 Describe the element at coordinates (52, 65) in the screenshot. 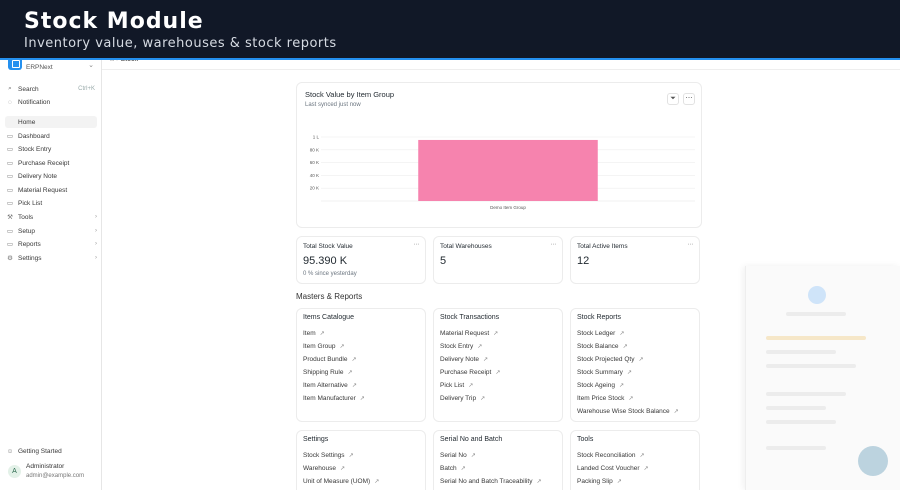

I see `app-switcher: ERPNext ⌄` at that location.